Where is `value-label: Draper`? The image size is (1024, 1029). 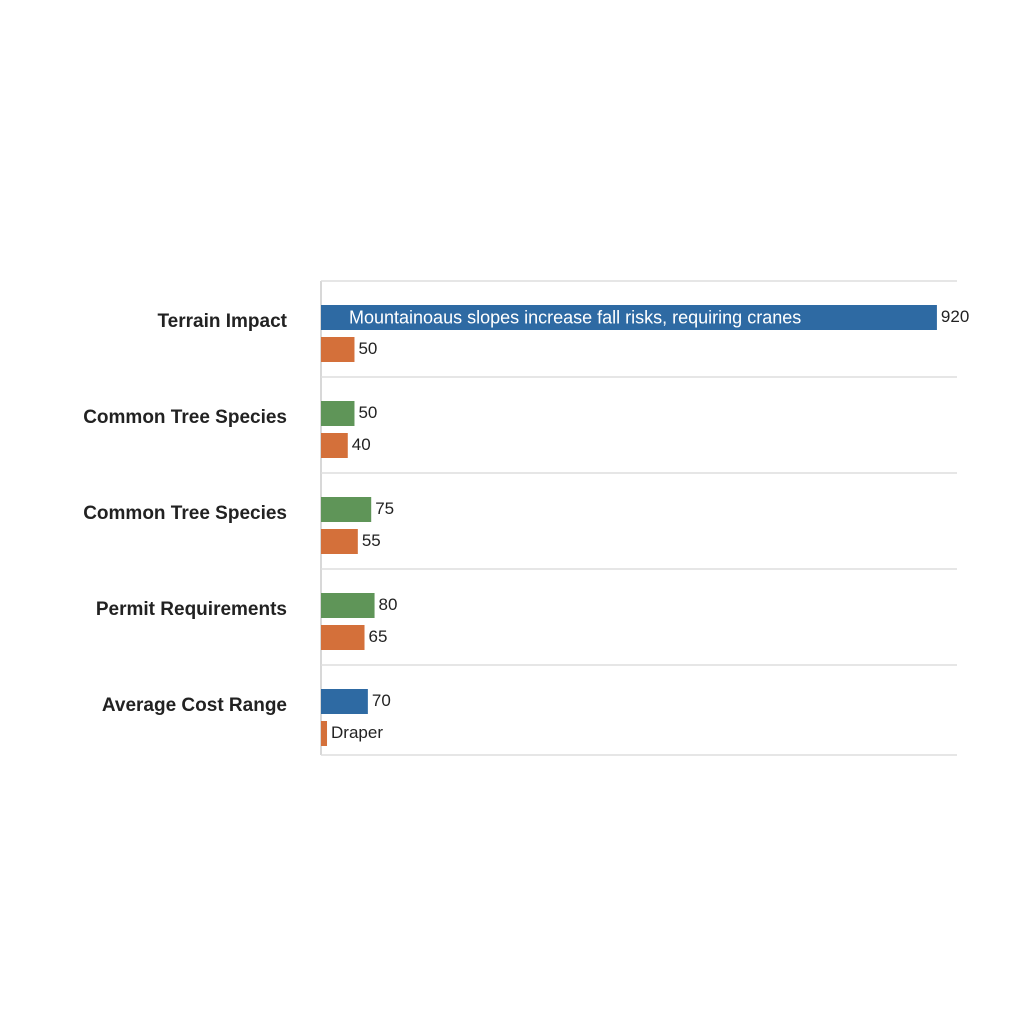
value-label: Draper is located at coordinates (357, 732).